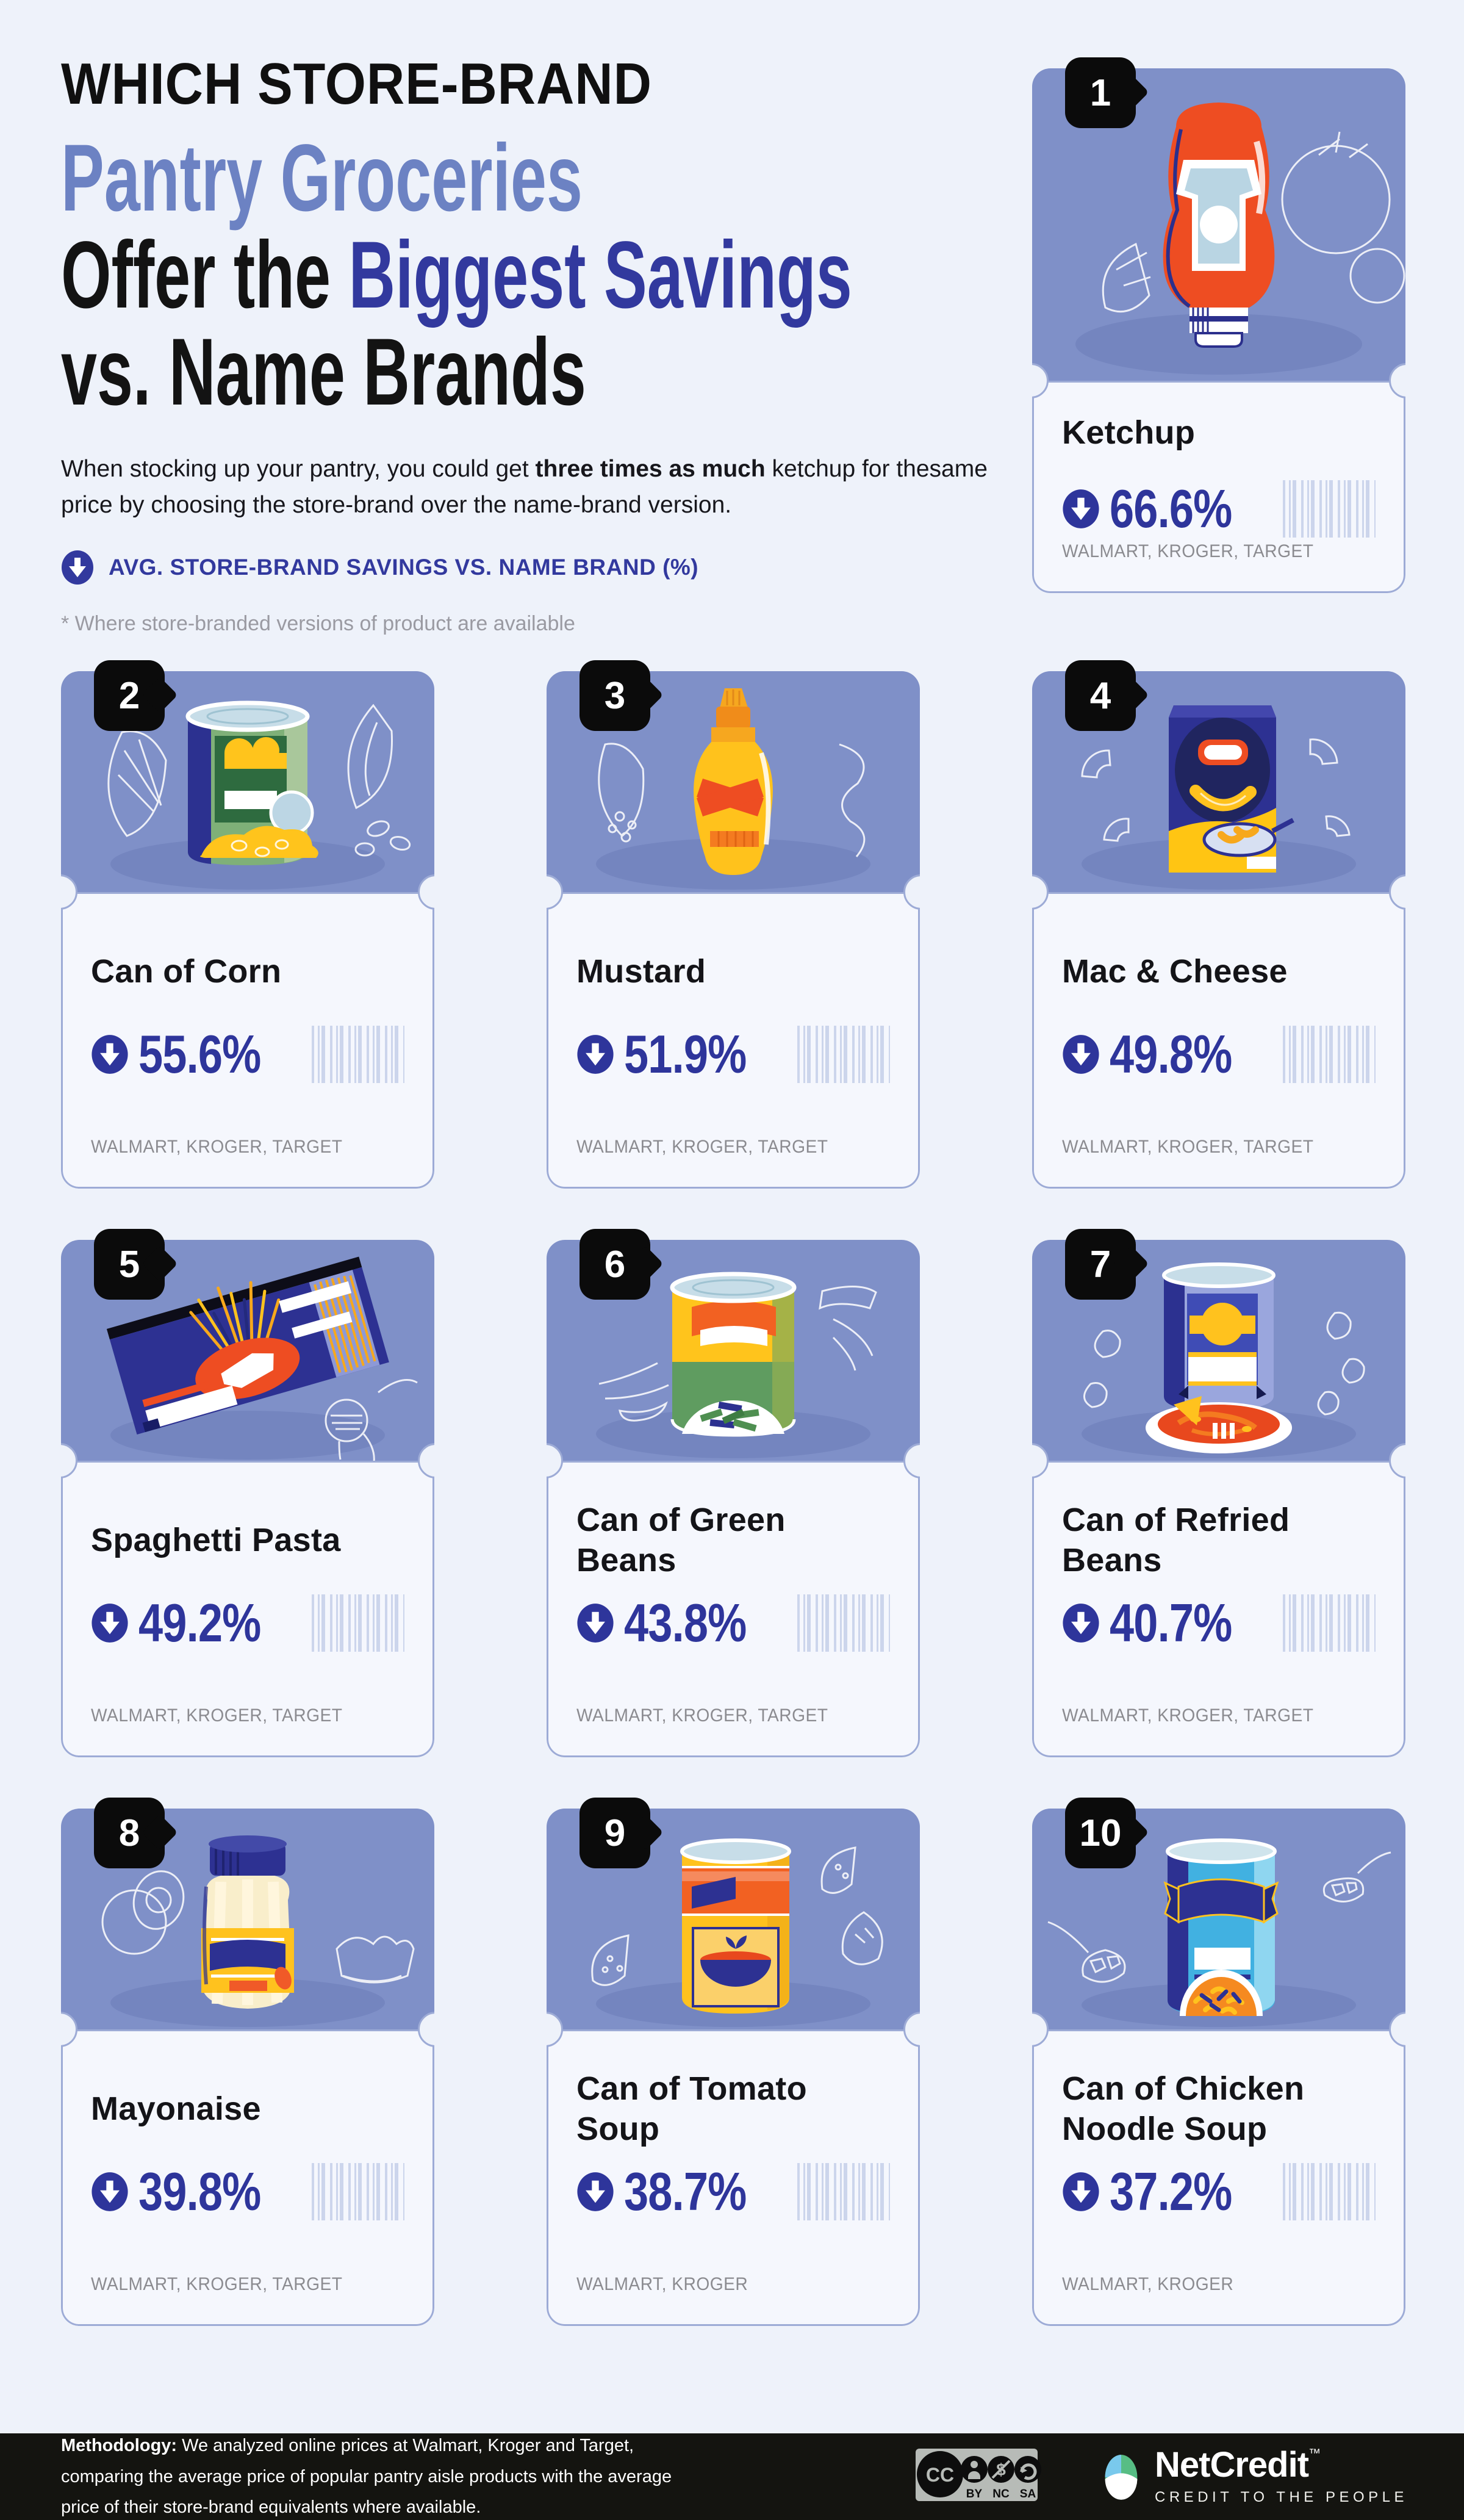  What do you see at coordinates (247, 1623) in the screenshot?
I see `savings-row: 49.2%` at bounding box center [247, 1623].